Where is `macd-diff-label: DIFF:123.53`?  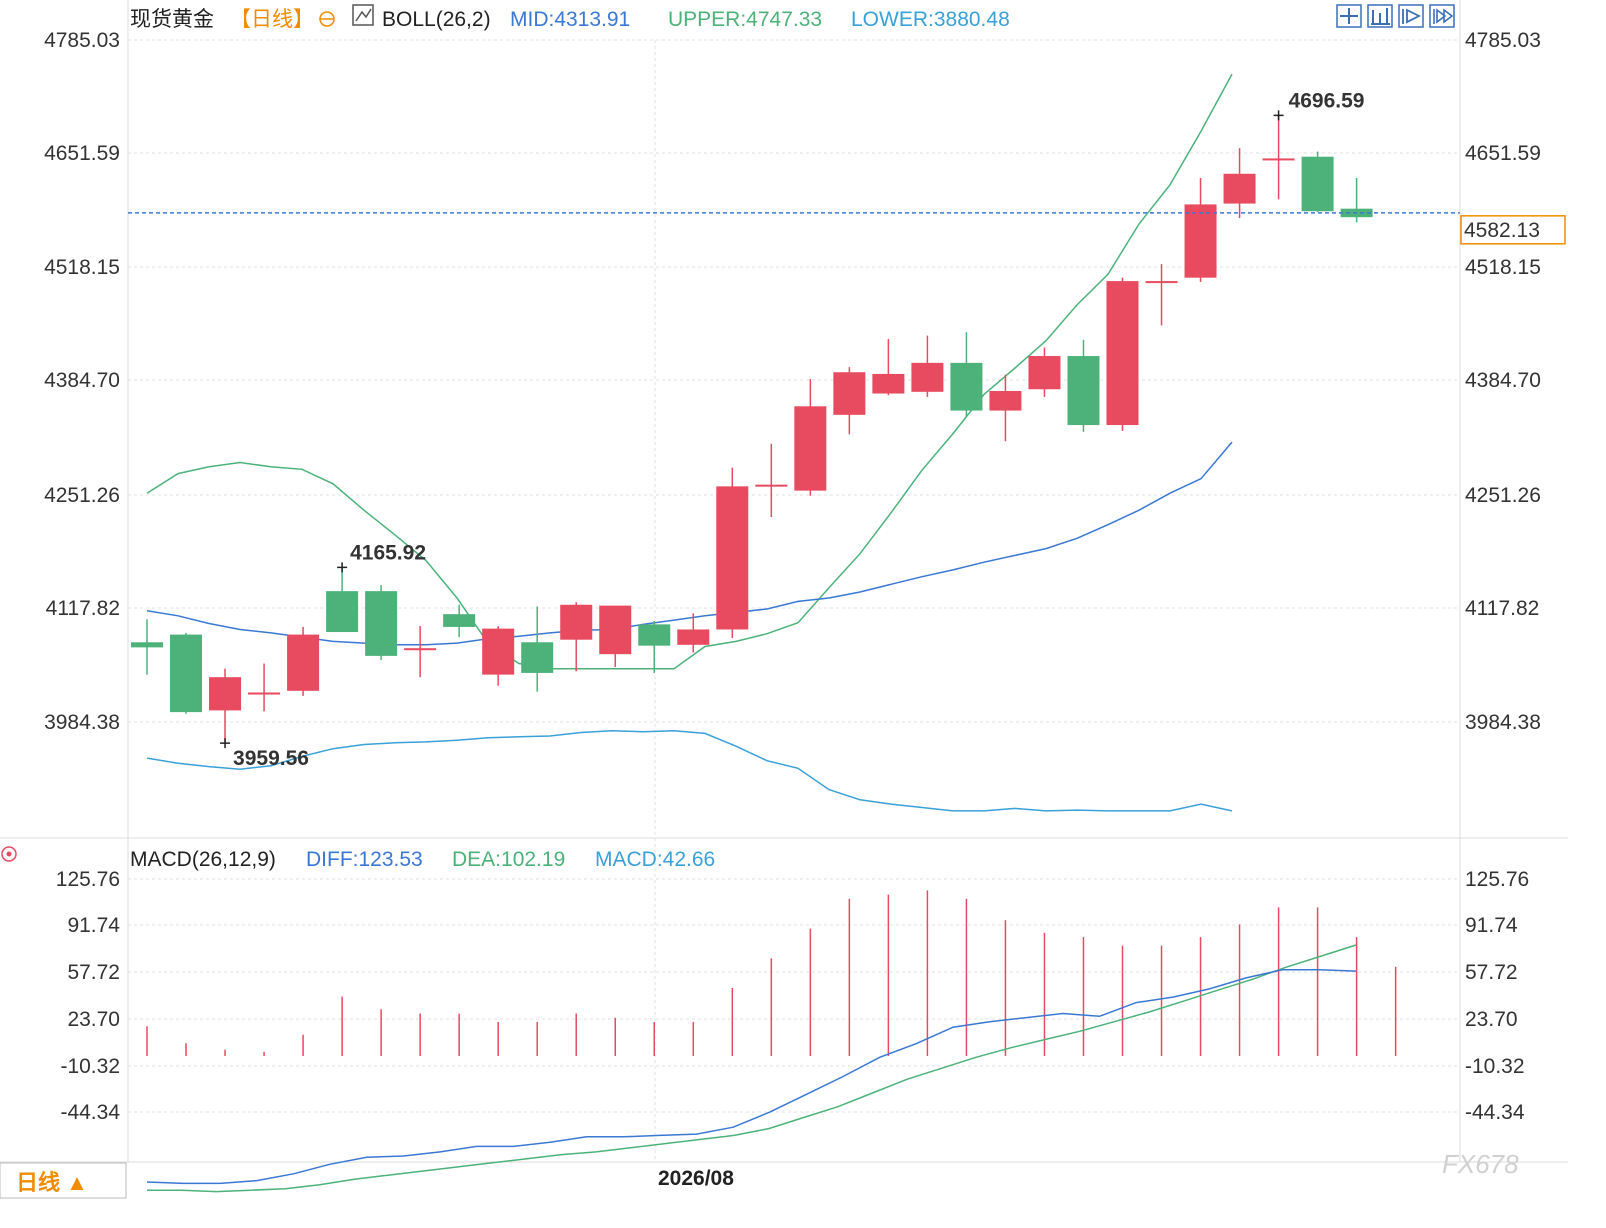
macd-diff-label: DIFF:123.53 is located at coordinates (364, 859).